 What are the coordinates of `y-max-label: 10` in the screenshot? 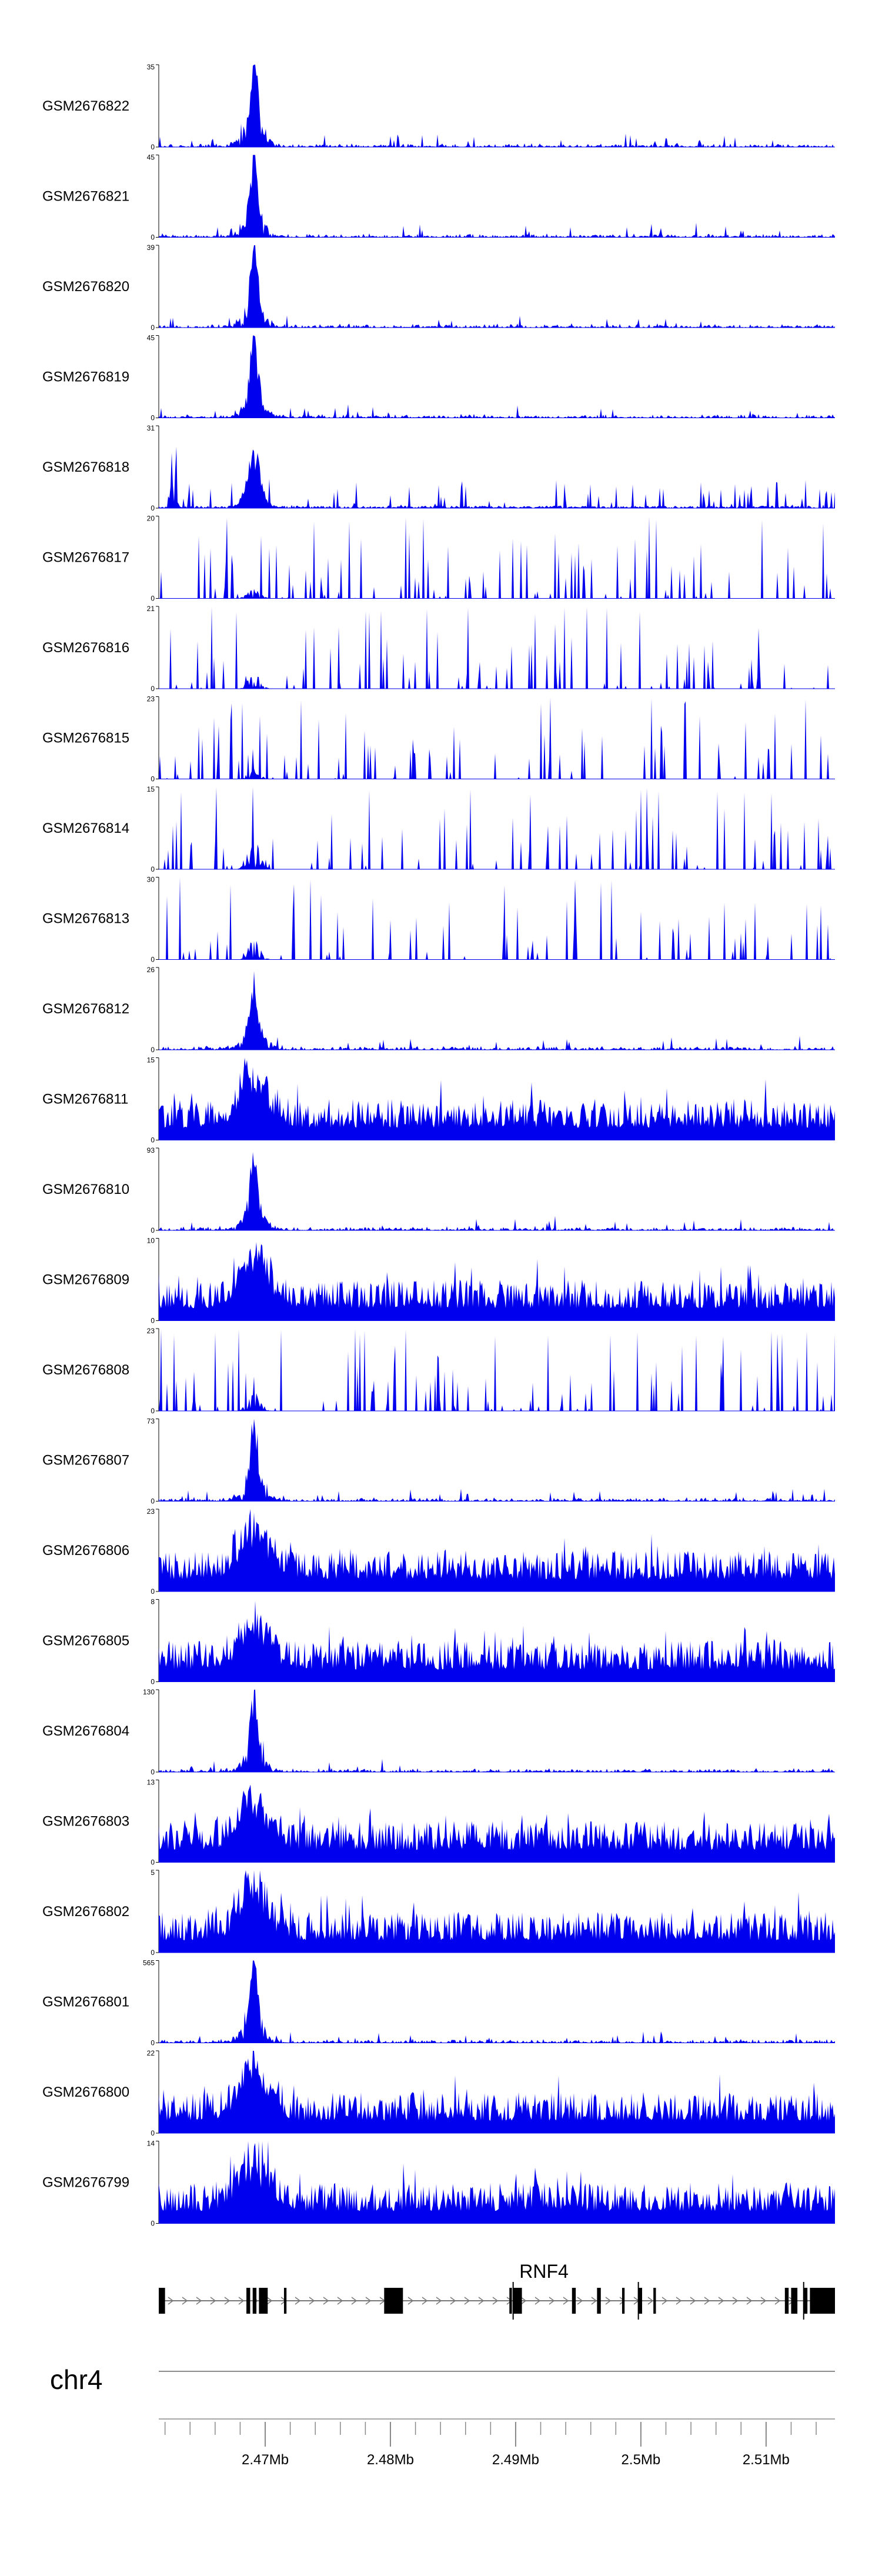 It's located at (151, 1241).